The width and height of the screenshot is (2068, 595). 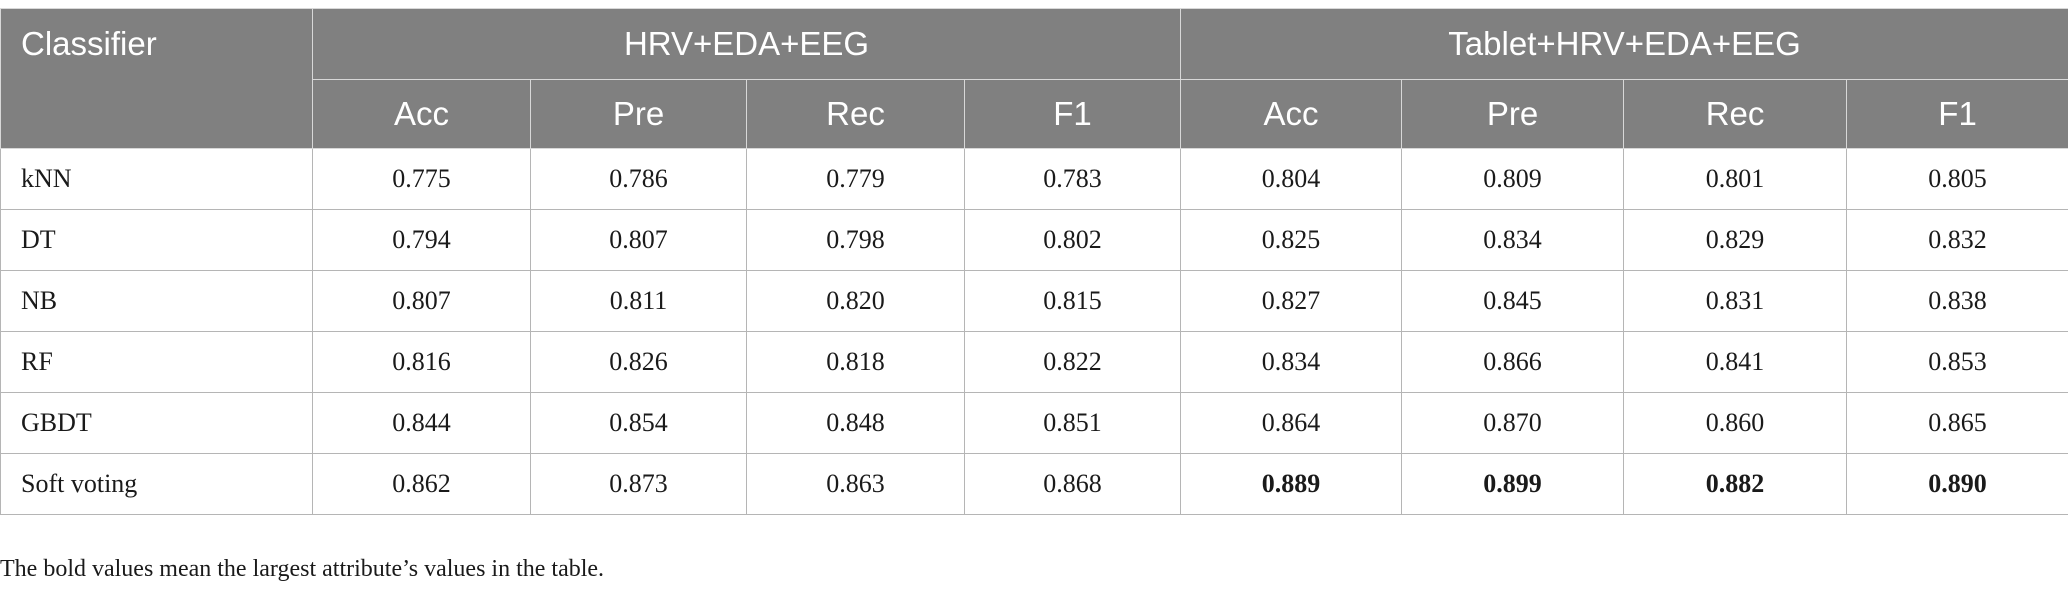 I want to click on row-label: GBDT, so click(x=156, y=423).